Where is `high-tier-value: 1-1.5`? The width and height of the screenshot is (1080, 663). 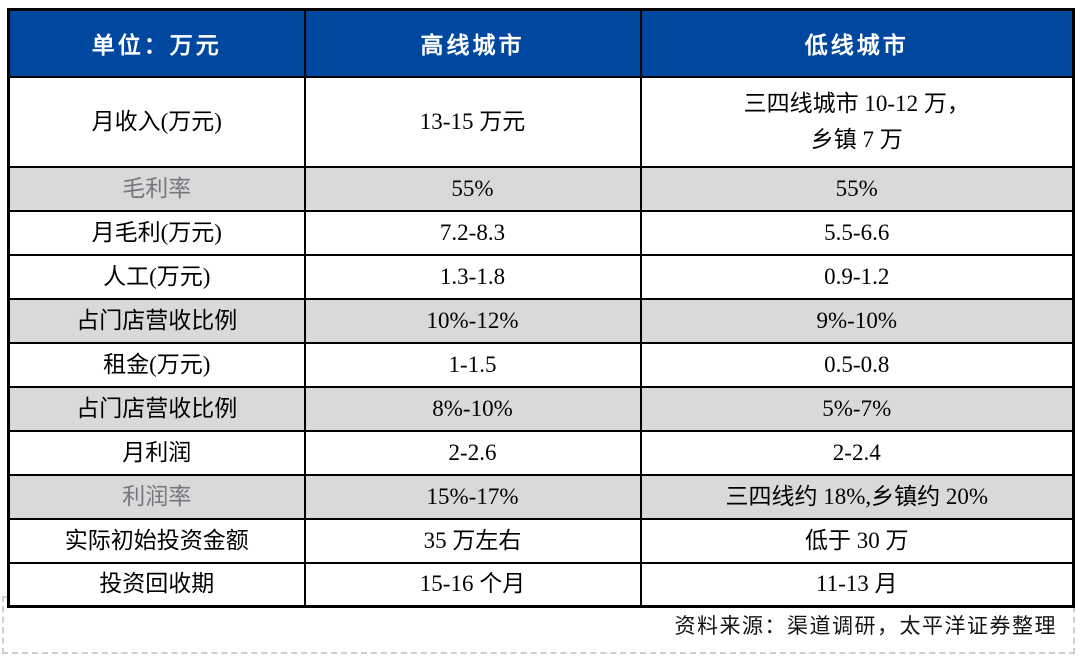 high-tier-value: 1-1.5 is located at coordinates (472, 364).